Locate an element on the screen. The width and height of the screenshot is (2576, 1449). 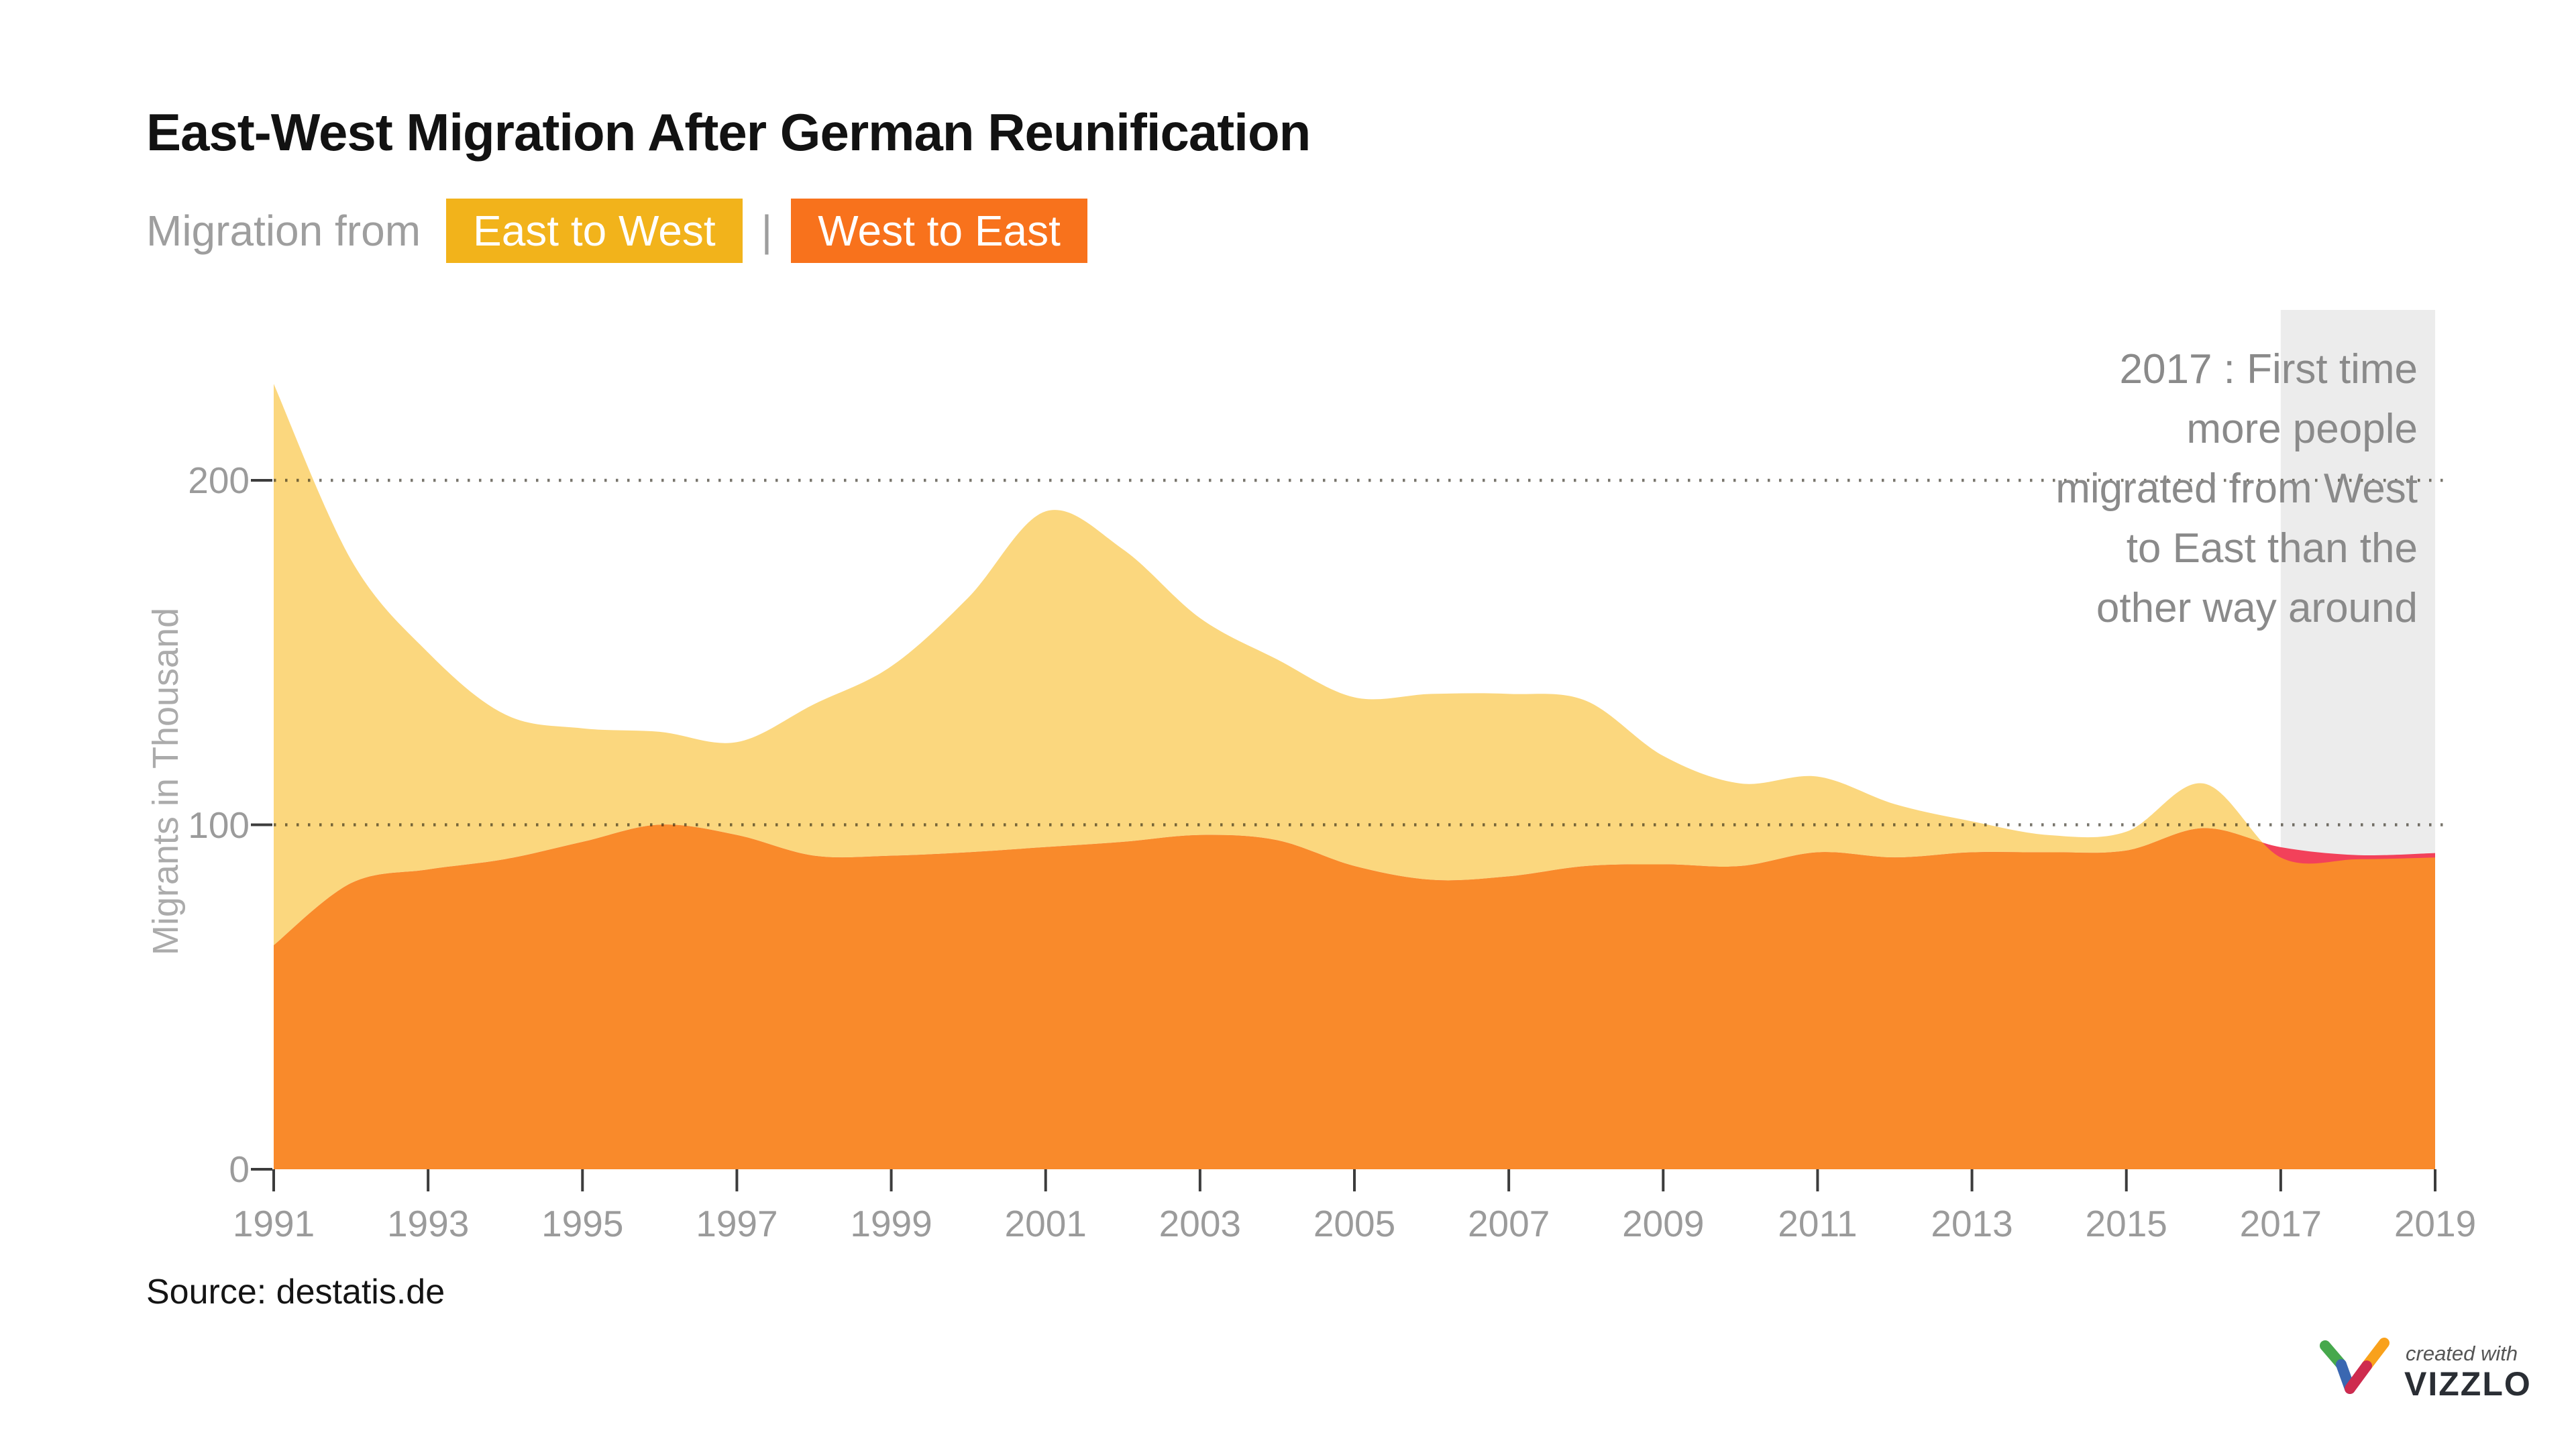
annotation-line: 2017 : First time is located at coordinates (2268, 369).